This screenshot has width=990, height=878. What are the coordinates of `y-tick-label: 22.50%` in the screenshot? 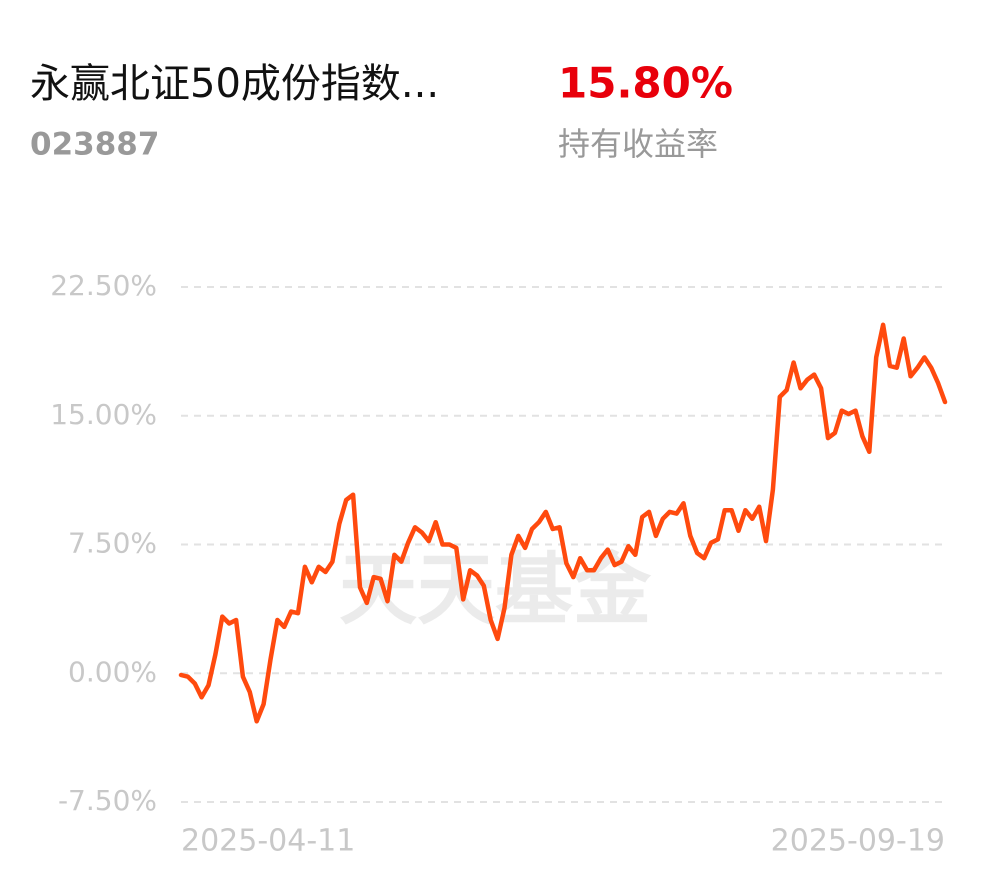 It's located at (103, 285).